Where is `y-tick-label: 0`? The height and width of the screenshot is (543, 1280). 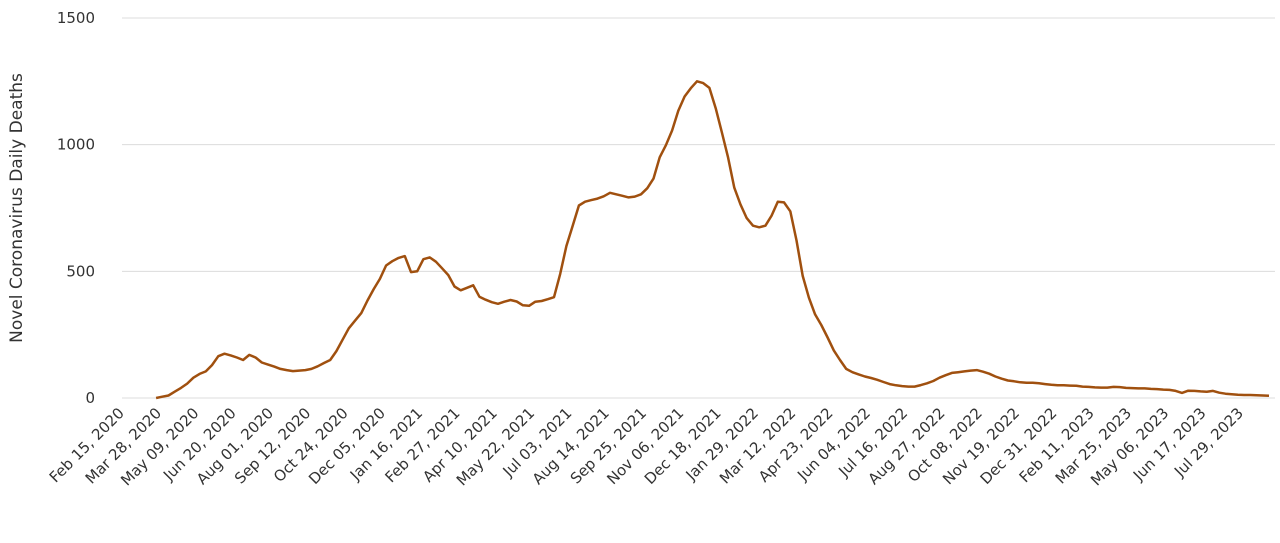 y-tick-label: 0 is located at coordinates (90, 398).